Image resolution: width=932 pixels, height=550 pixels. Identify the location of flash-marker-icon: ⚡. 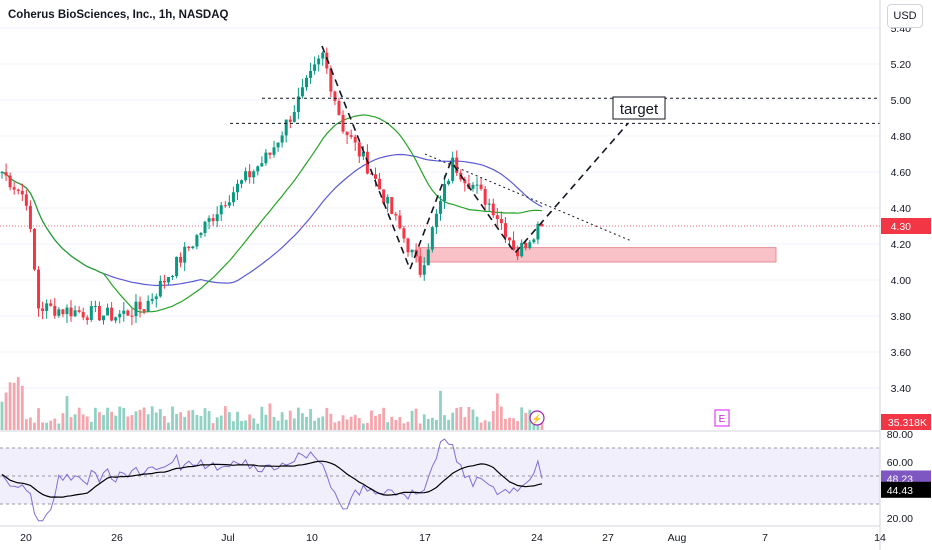
(536, 419).